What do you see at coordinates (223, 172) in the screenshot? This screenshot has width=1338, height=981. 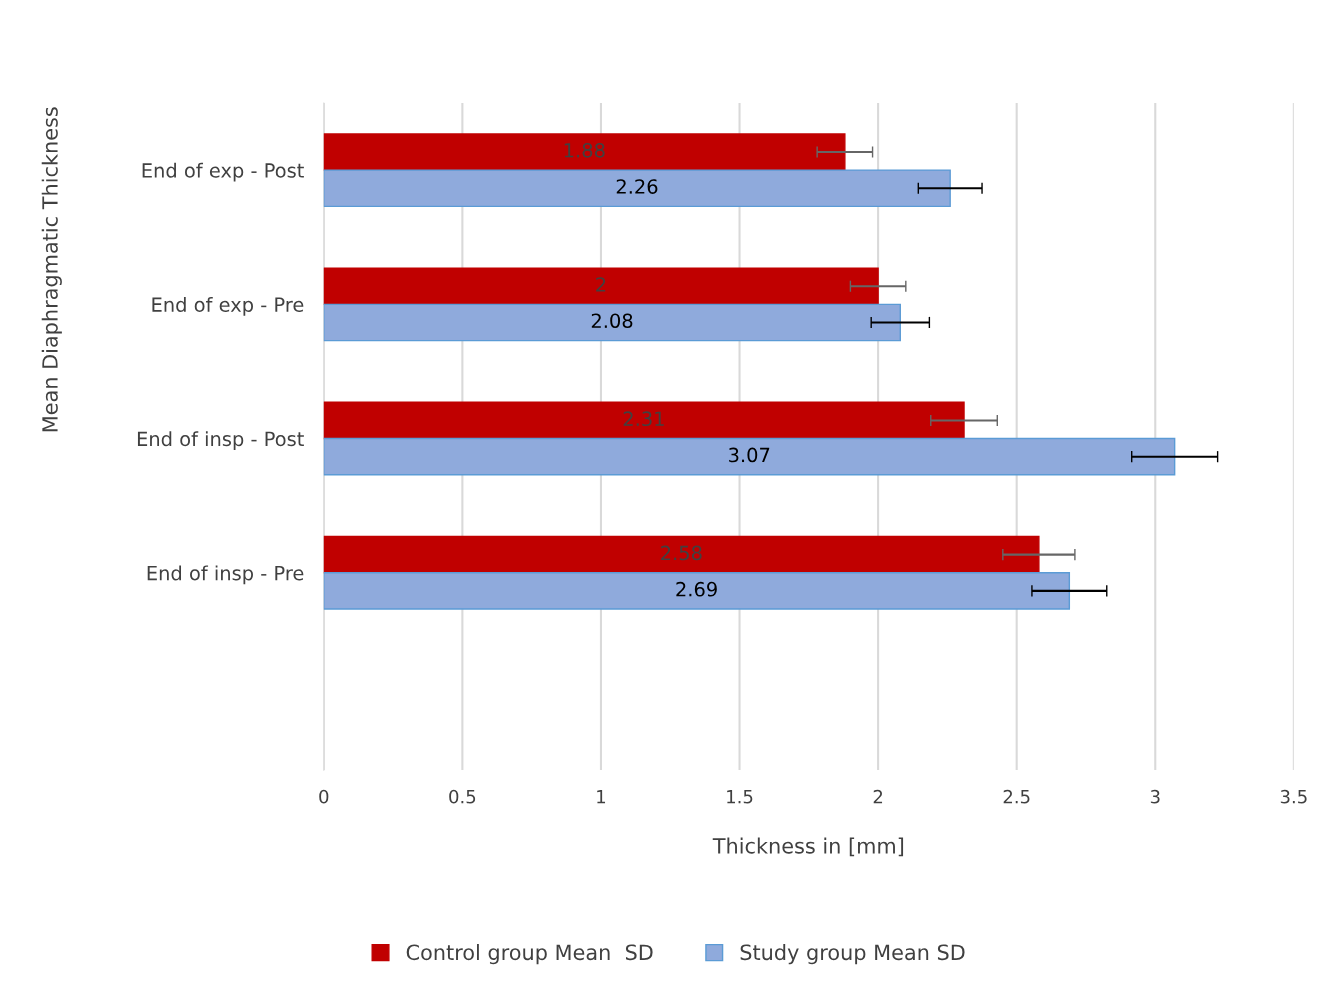 I see `y-tick-label: End of exp - Post` at bounding box center [223, 172].